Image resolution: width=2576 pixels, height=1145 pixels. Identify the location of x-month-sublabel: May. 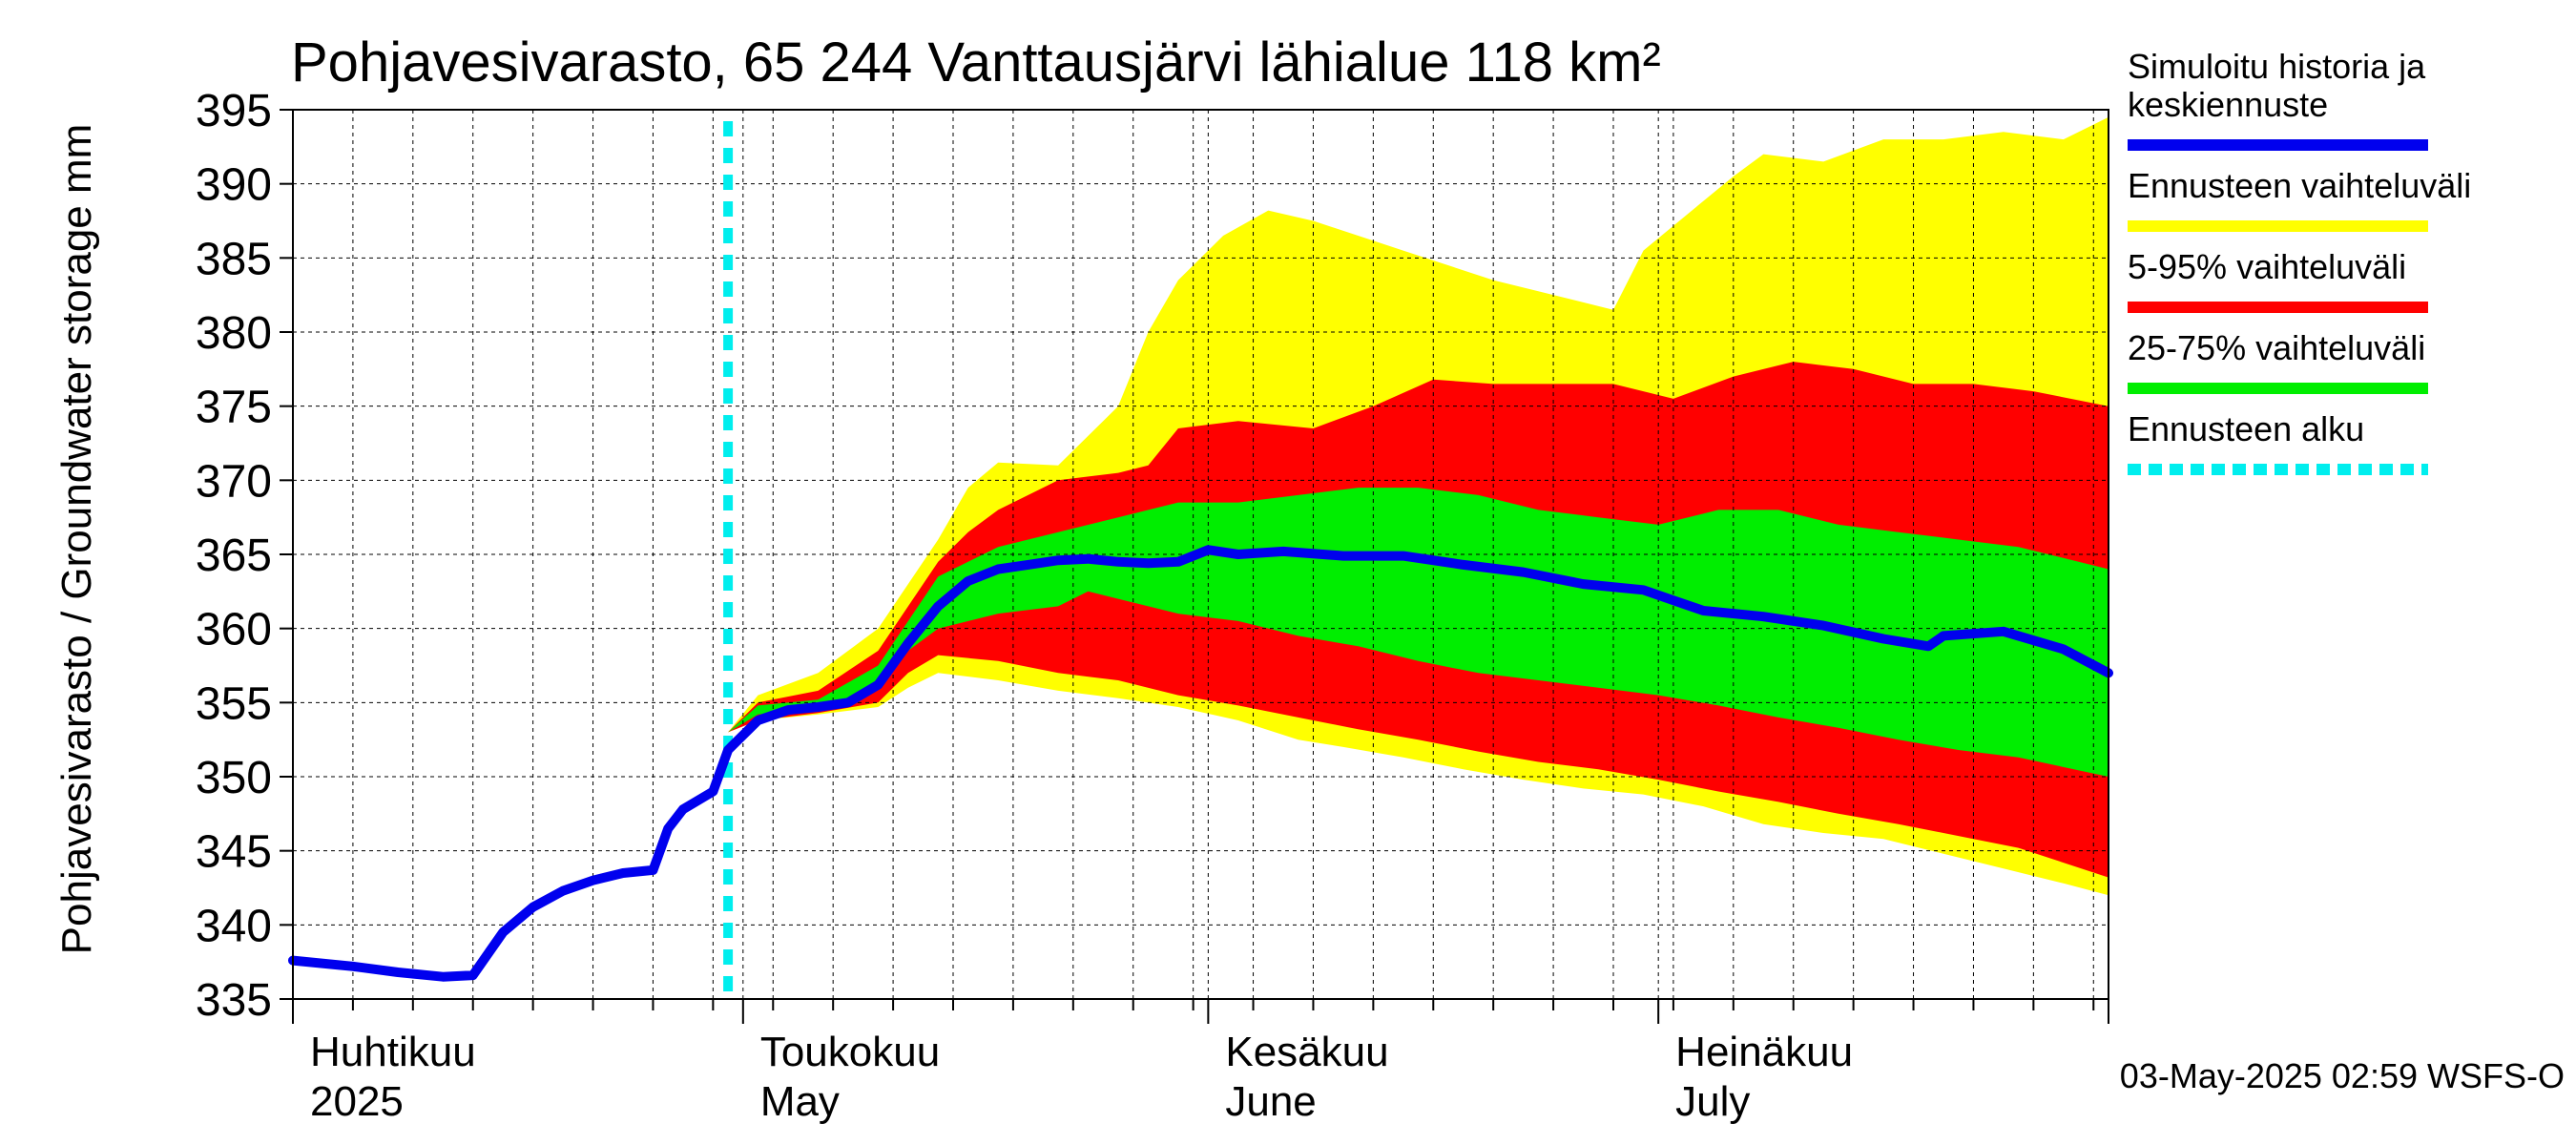
(800, 1101).